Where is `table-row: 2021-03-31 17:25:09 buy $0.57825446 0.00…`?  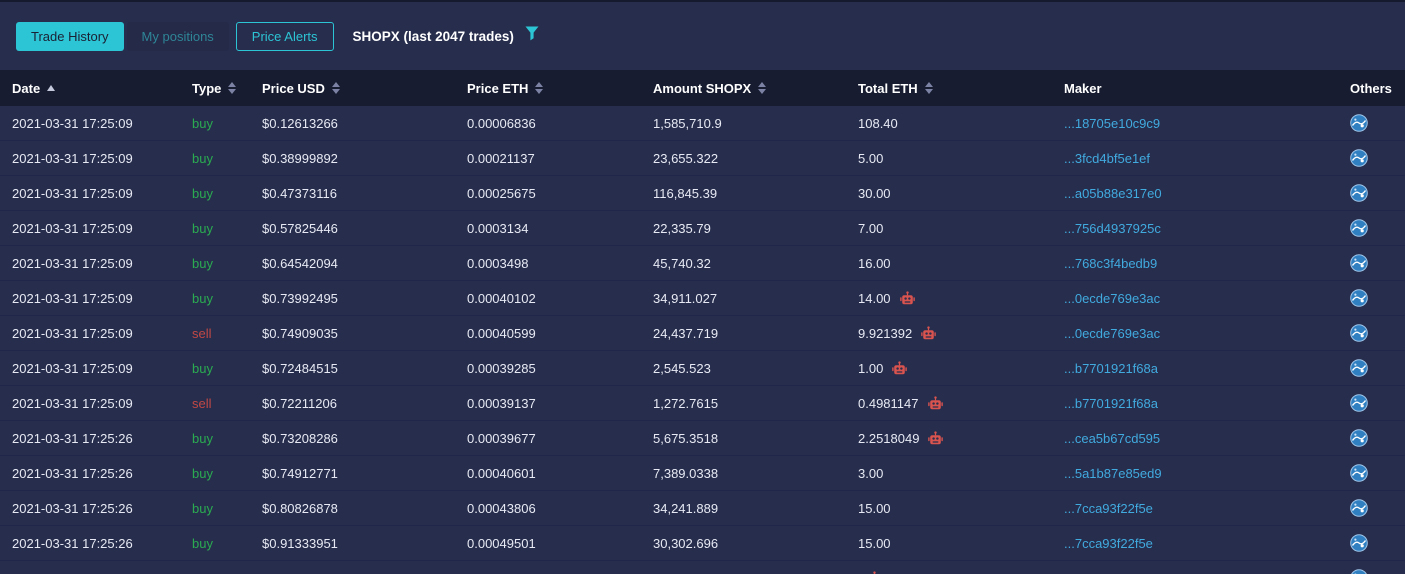 table-row: 2021-03-31 17:25:09 buy $0.57825446 0.00… is located at coordinates (702, 228).